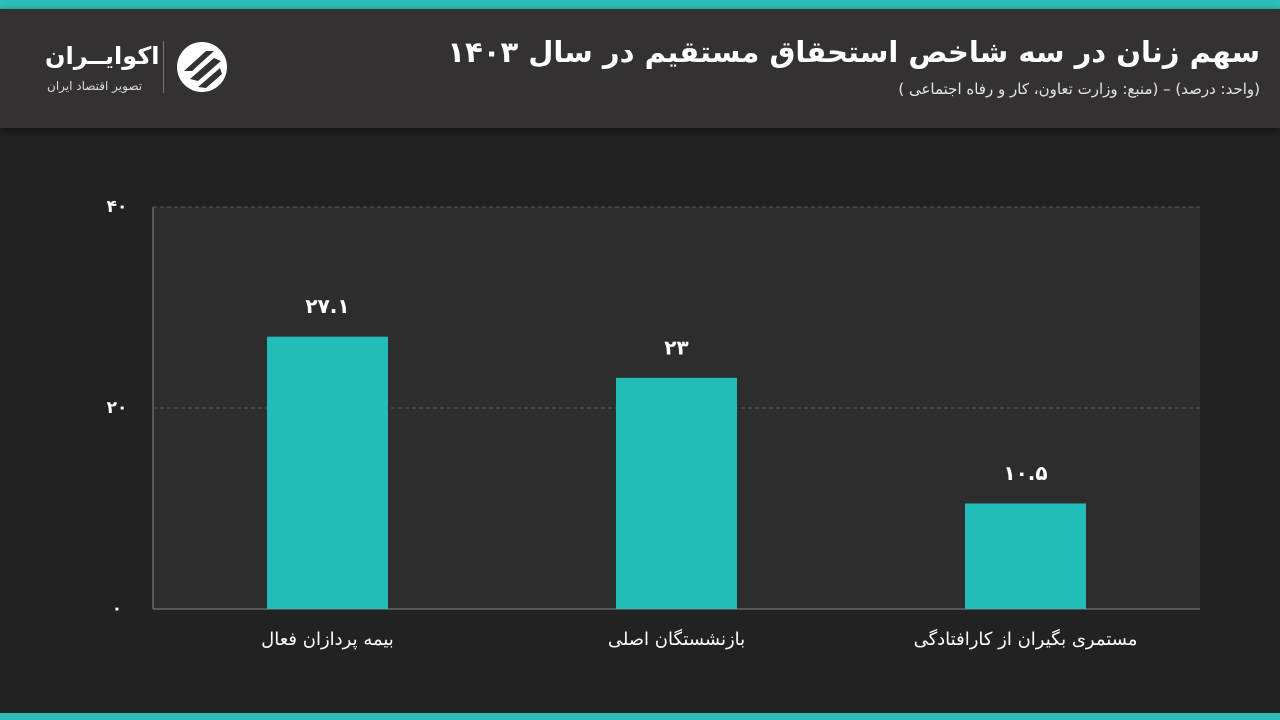  Describe the element at coordinates (327, 306) in the screenshot. I see `value-label: ۲۷.۱` at that location.